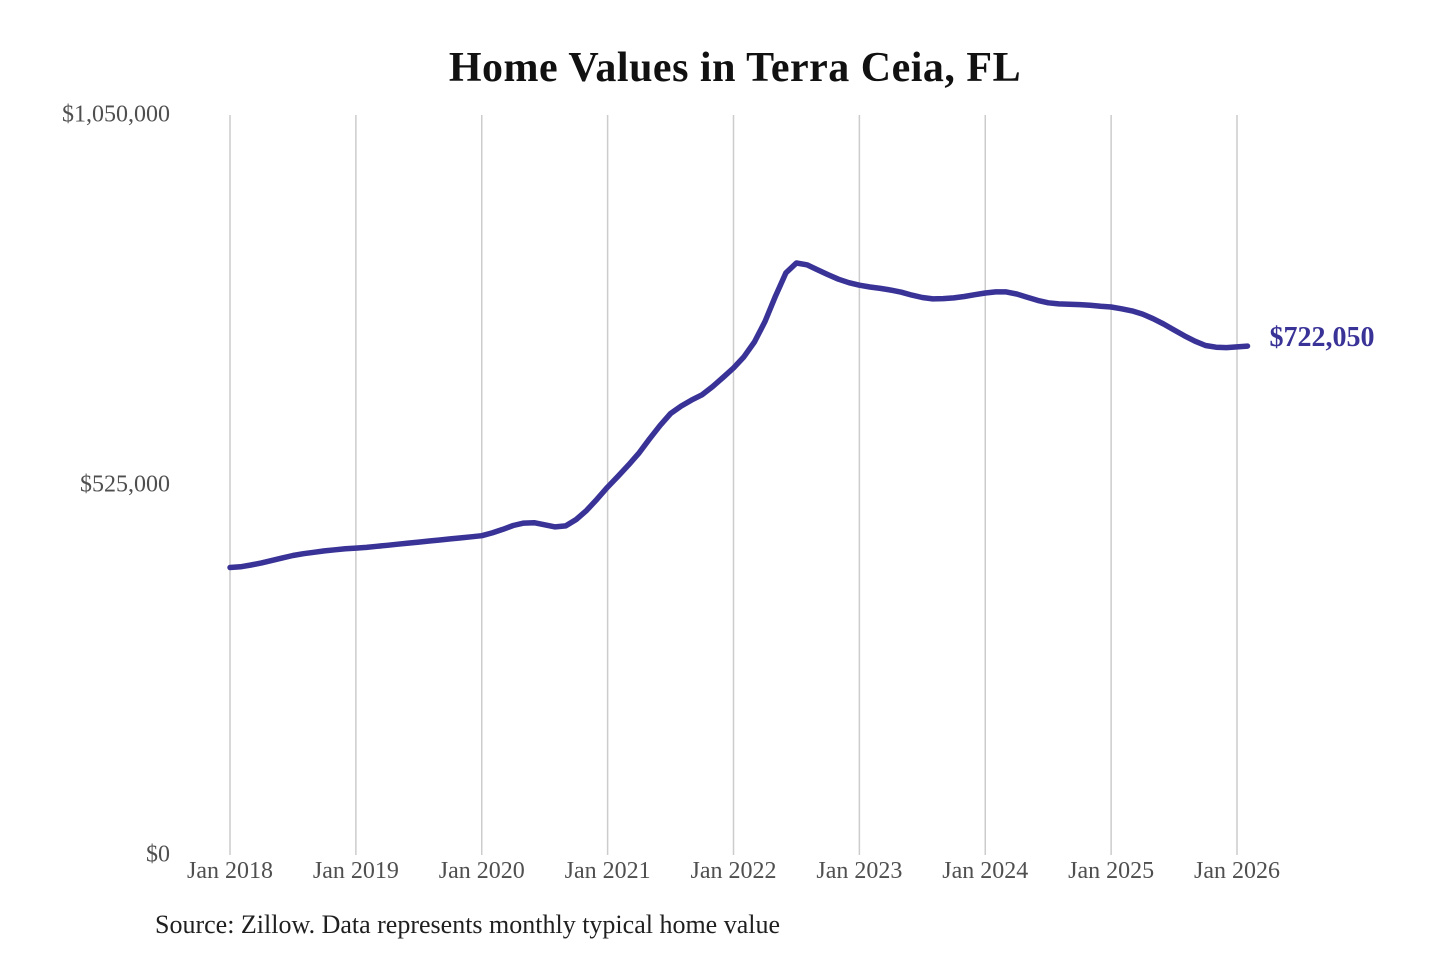  Describe the element at coordinates (1111, 871) in the screenshot. I see `x-axis-tick-label: Jan 2025` at that location.